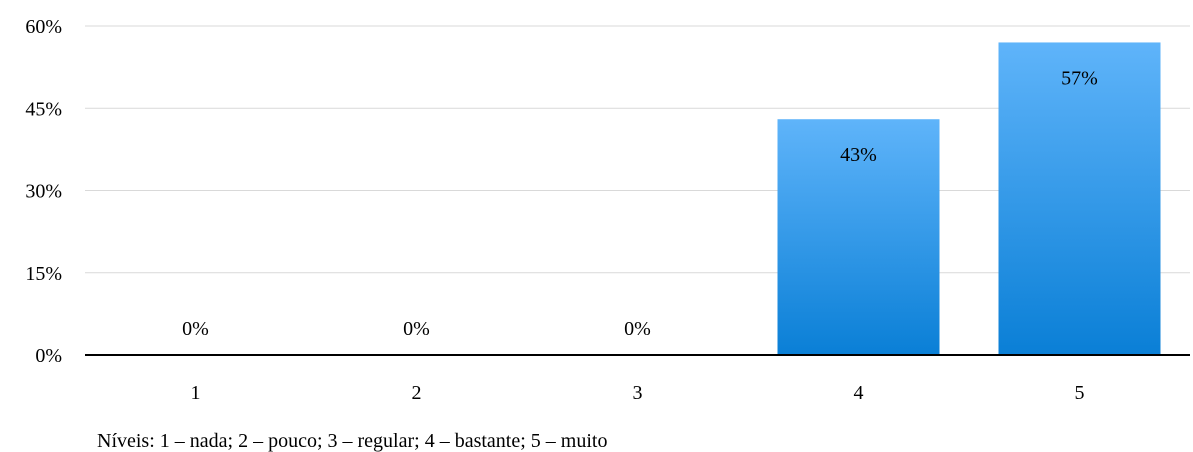 The width and height of the screenshot is (1193, 452). What do you see at coordinates (48, 356) in the screenshot?
I see `y-tick-label: 0%` at bounding box center [48, 356].